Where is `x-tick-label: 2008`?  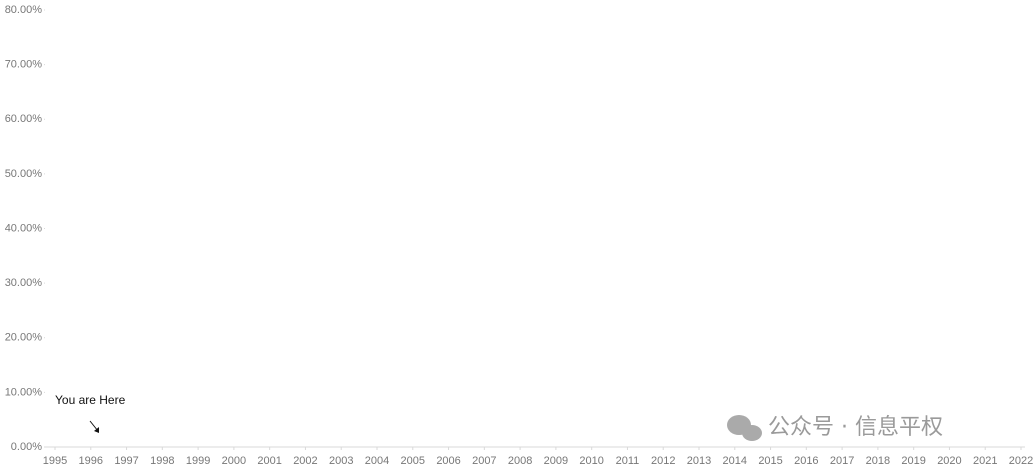 x-tick-label: 2008 is located at coordinates (520, 461).